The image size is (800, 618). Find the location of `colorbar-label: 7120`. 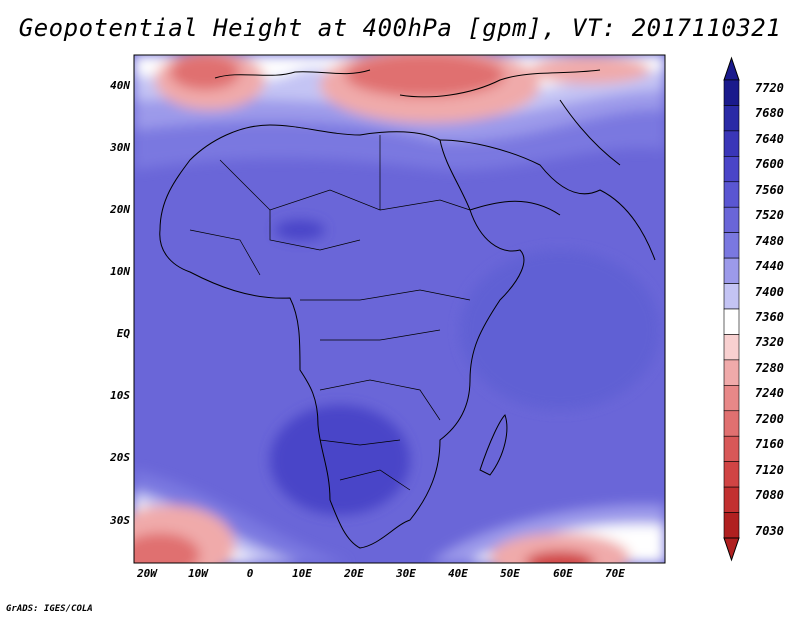

colorbar-label: 7120 is located at coordinates (769, 469).